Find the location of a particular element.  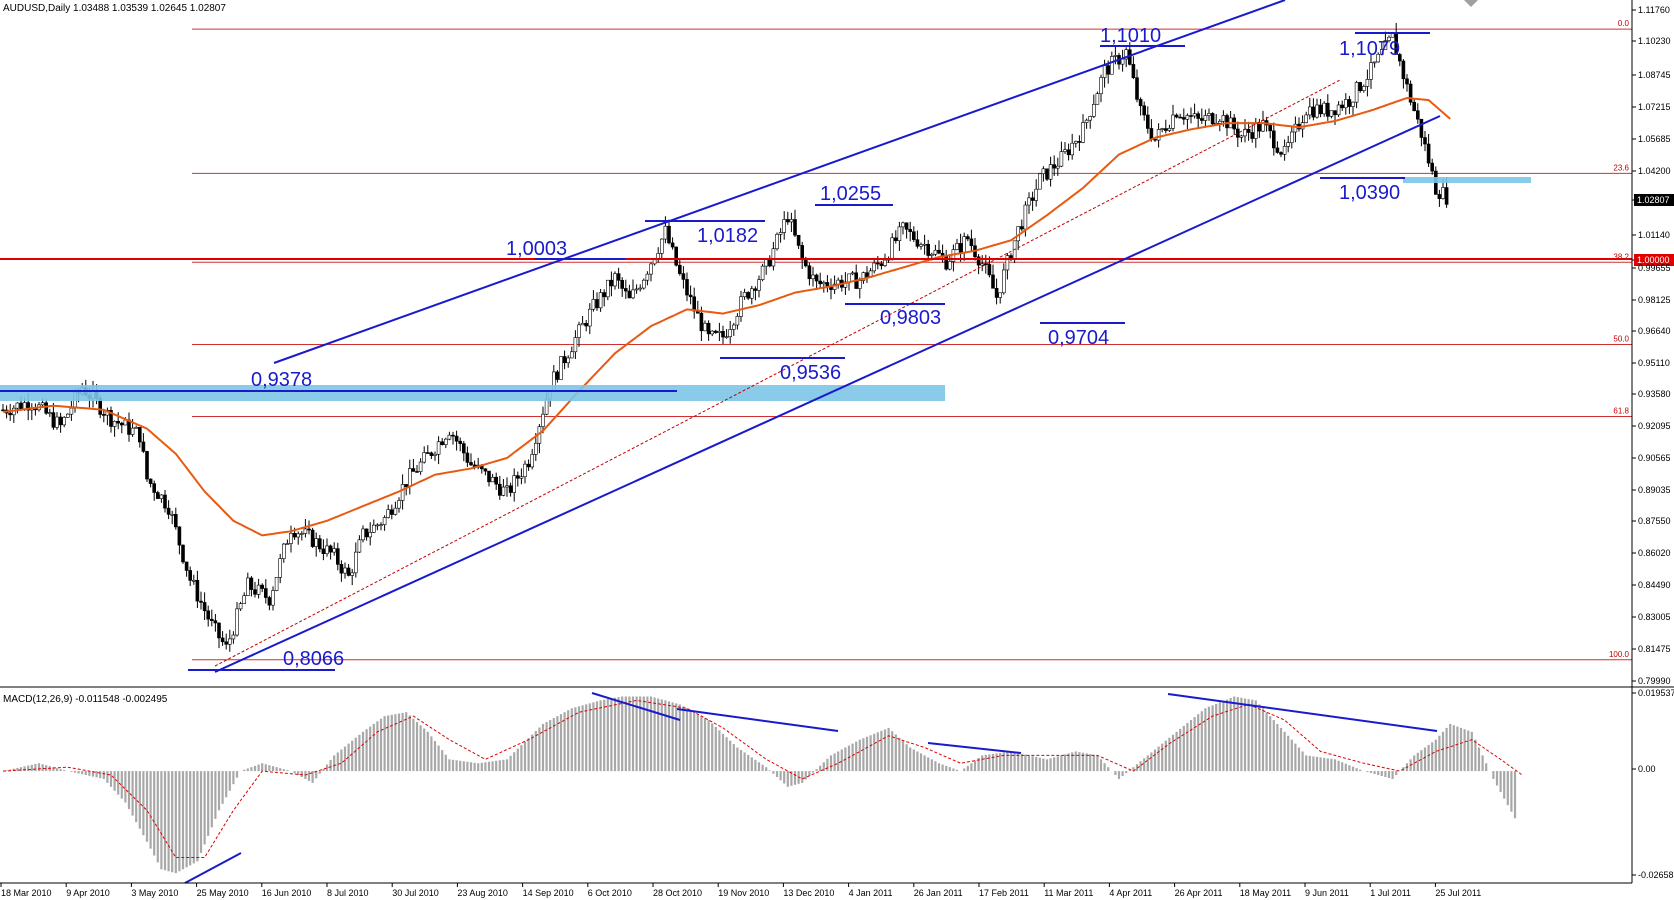

date-tick-label-19: 18 May 2011 is located at coordinates (1265, 893).